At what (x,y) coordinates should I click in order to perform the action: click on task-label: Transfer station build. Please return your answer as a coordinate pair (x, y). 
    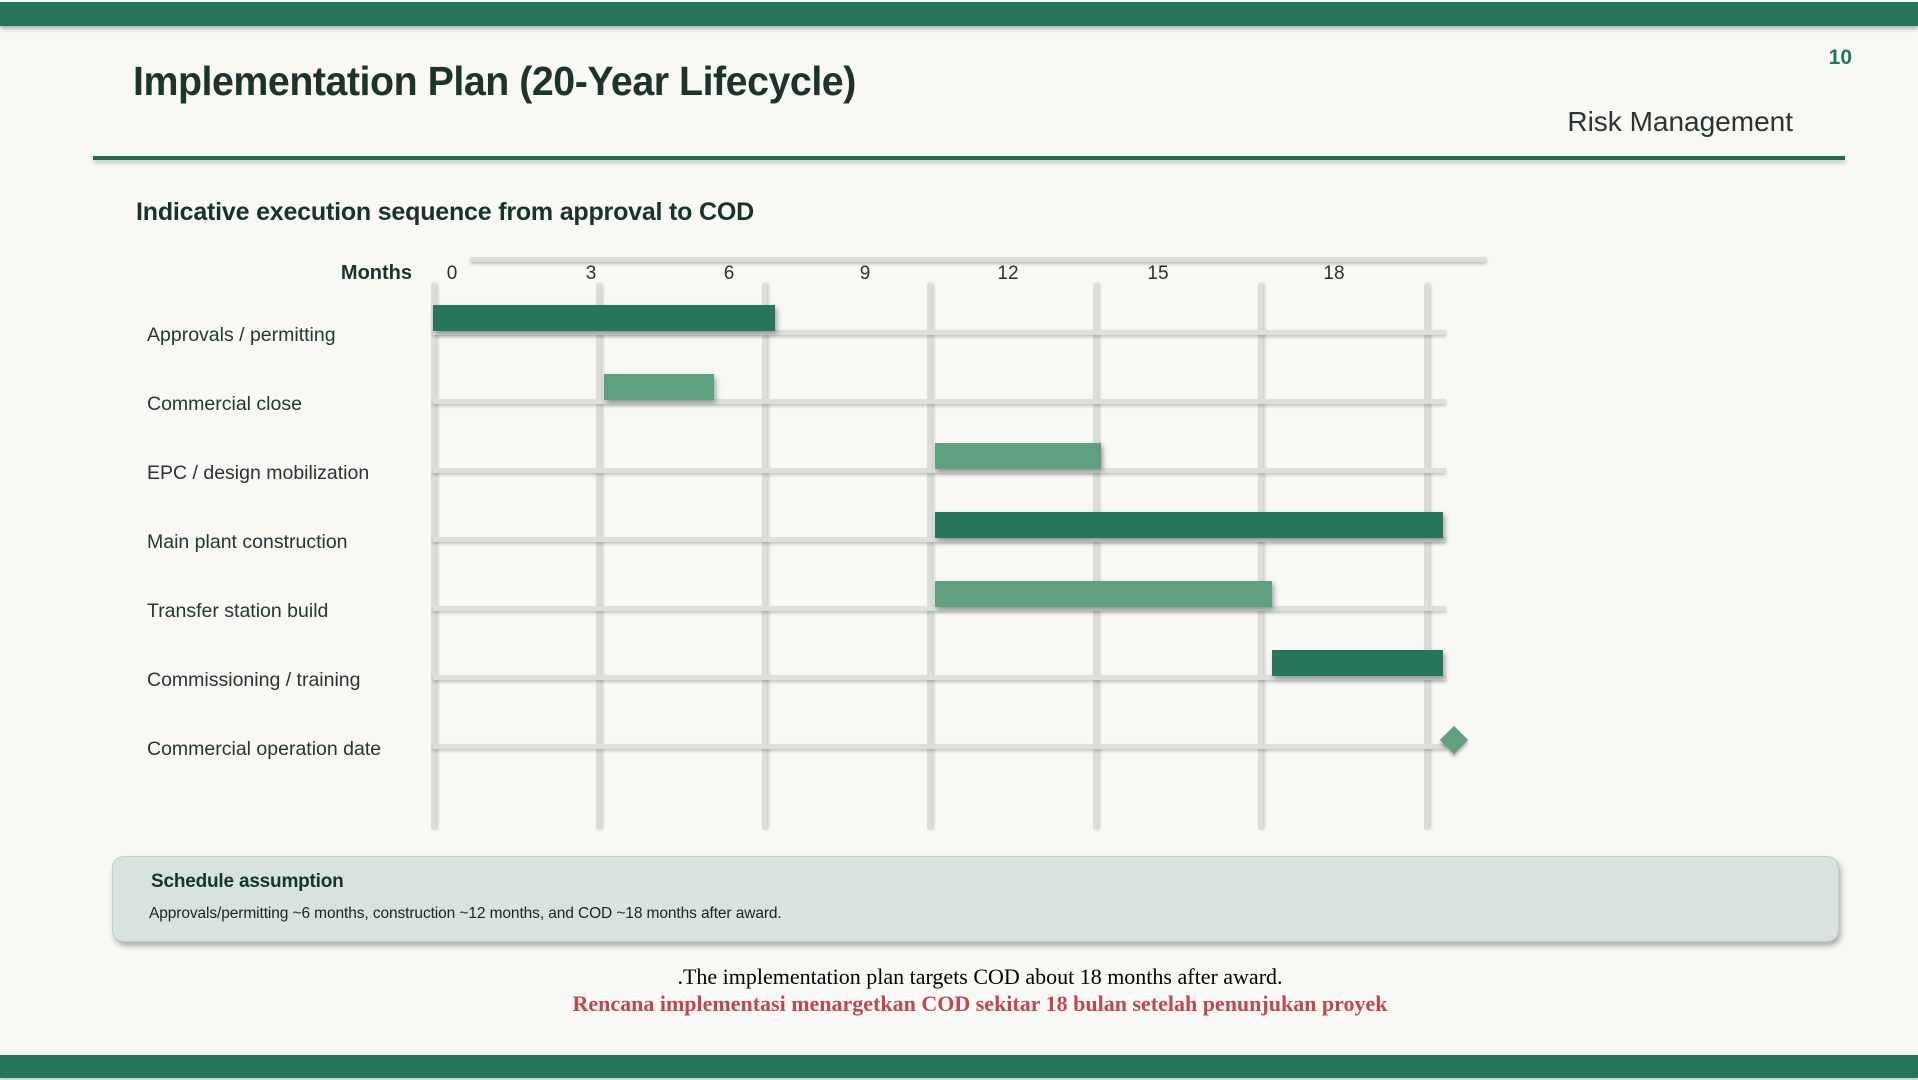
    Looking at the image, I should click on (238, 611).